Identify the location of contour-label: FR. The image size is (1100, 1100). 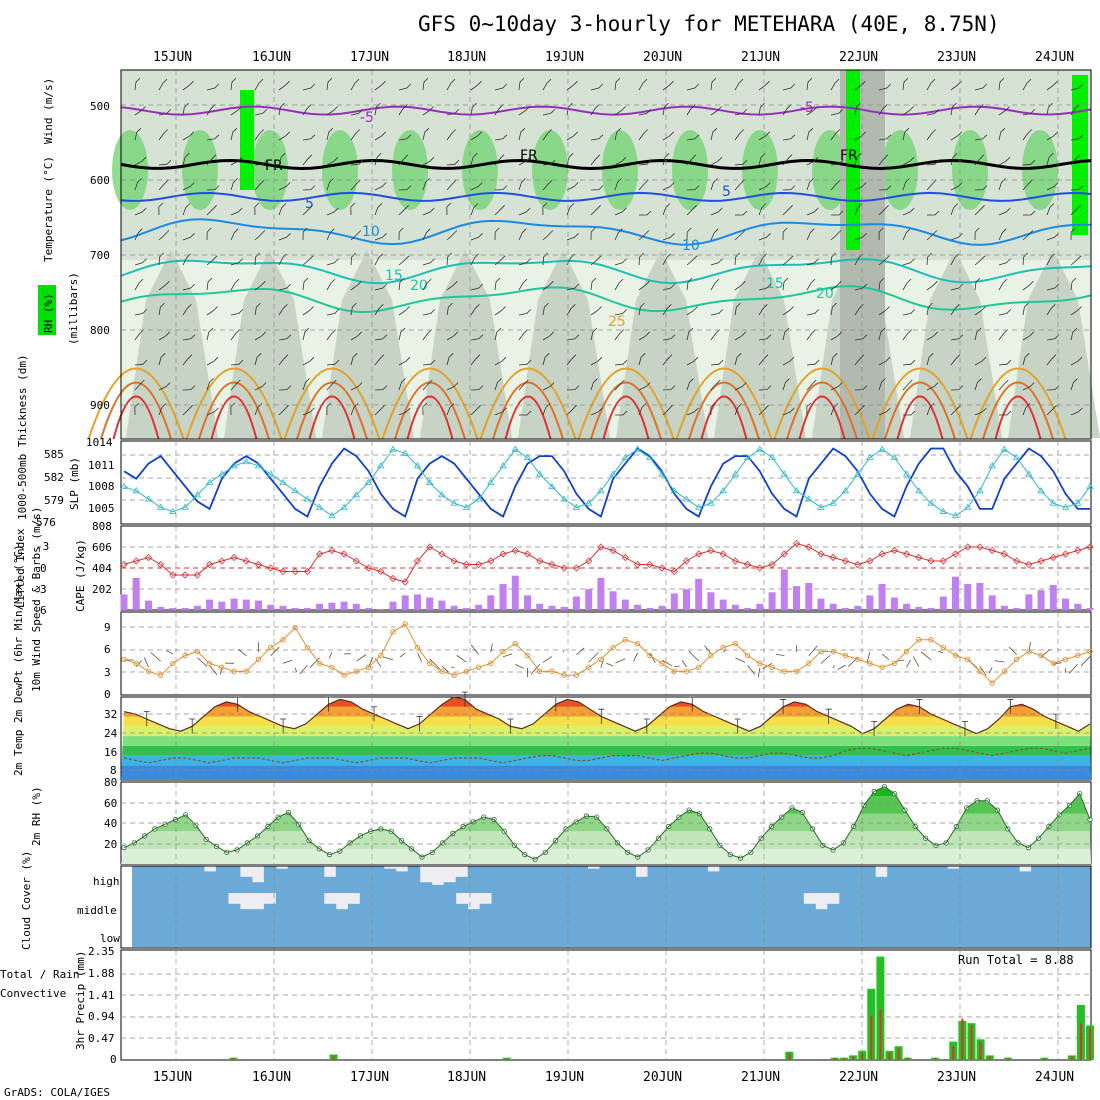
(849, 156).